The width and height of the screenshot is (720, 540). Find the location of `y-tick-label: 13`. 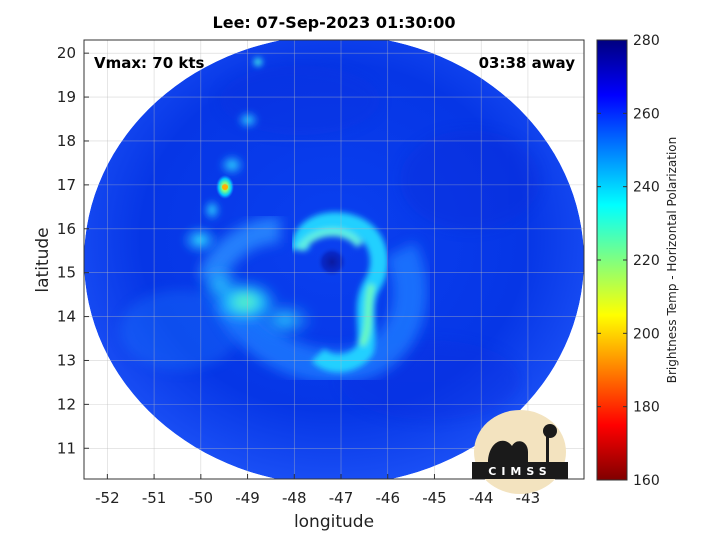

y-tick-label: 13 is located at coordinates (66, 360).